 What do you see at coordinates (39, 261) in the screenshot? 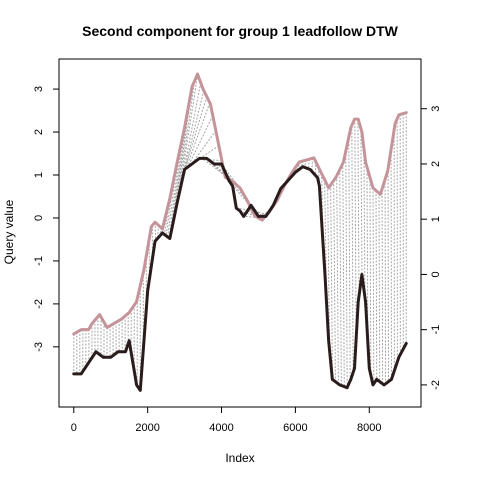
I see `y-tick-label: -1` at bounding box center [39, 261].